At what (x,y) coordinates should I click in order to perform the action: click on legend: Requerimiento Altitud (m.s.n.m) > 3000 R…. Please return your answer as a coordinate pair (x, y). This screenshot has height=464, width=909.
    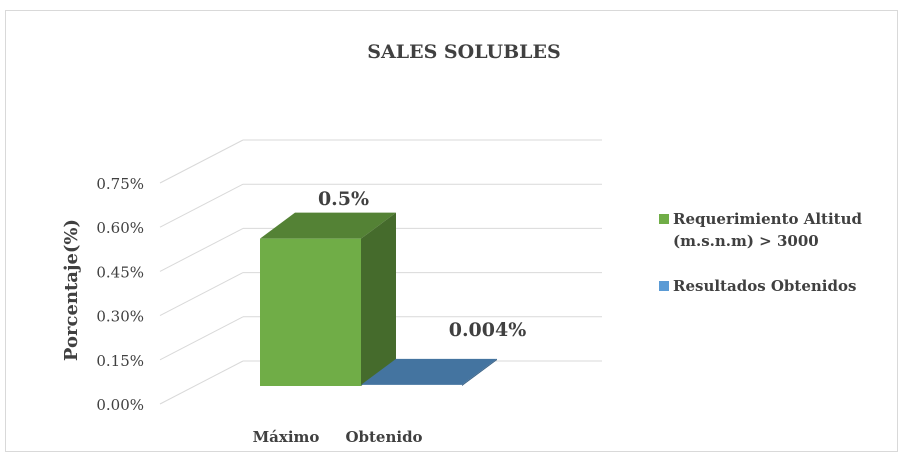
    Looking at the image, I should click on (763, 252).